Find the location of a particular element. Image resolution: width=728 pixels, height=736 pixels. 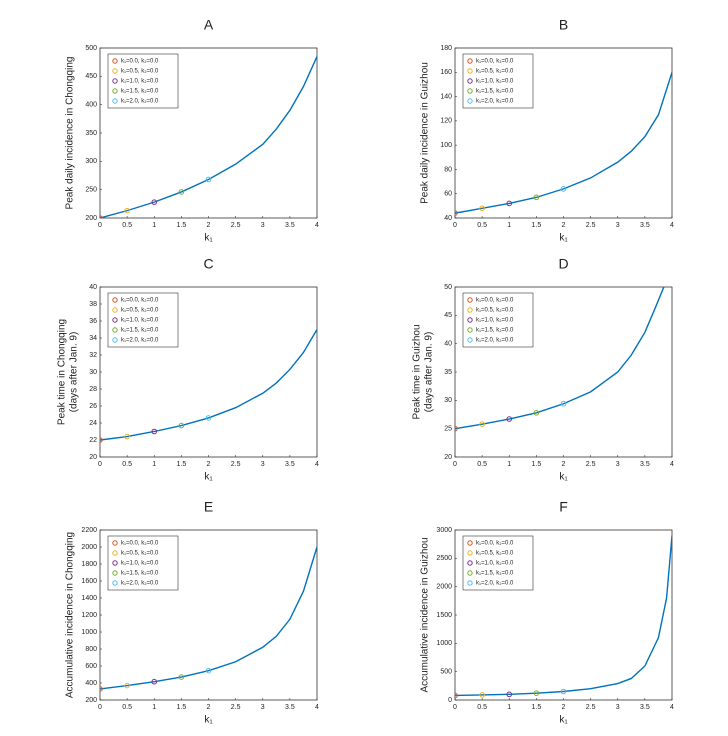

y-tick-label: 1000 is located at coordinates (444, 643).